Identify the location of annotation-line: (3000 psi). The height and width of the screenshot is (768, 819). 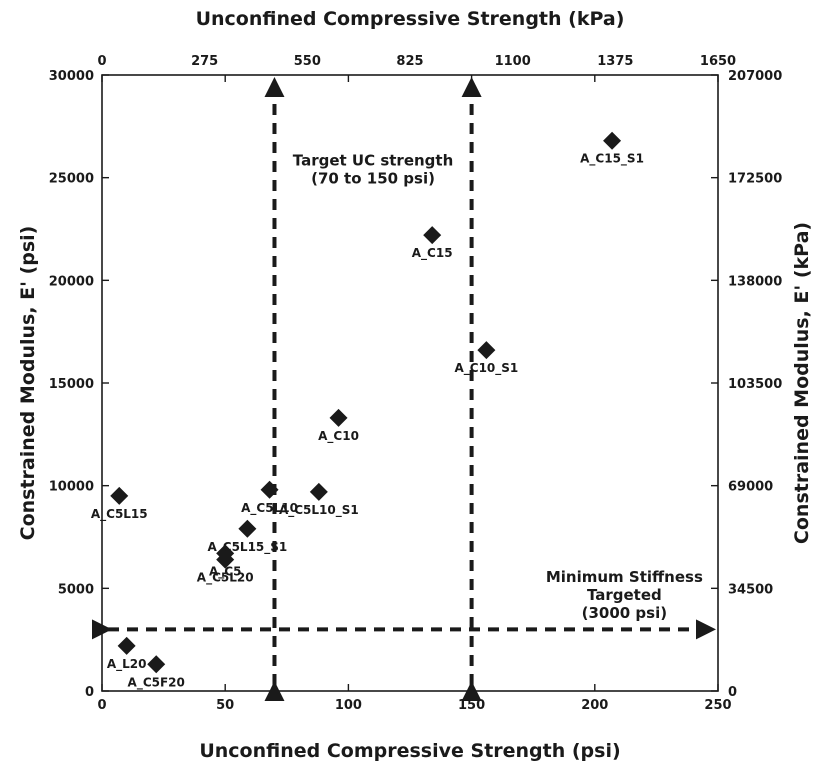
(625, 613).